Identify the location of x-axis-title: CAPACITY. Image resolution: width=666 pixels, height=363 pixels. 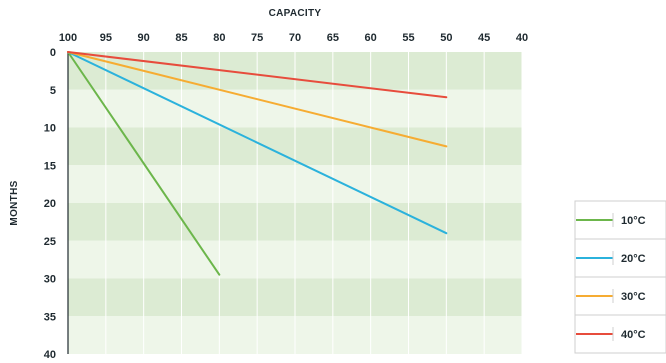
(295, 13).